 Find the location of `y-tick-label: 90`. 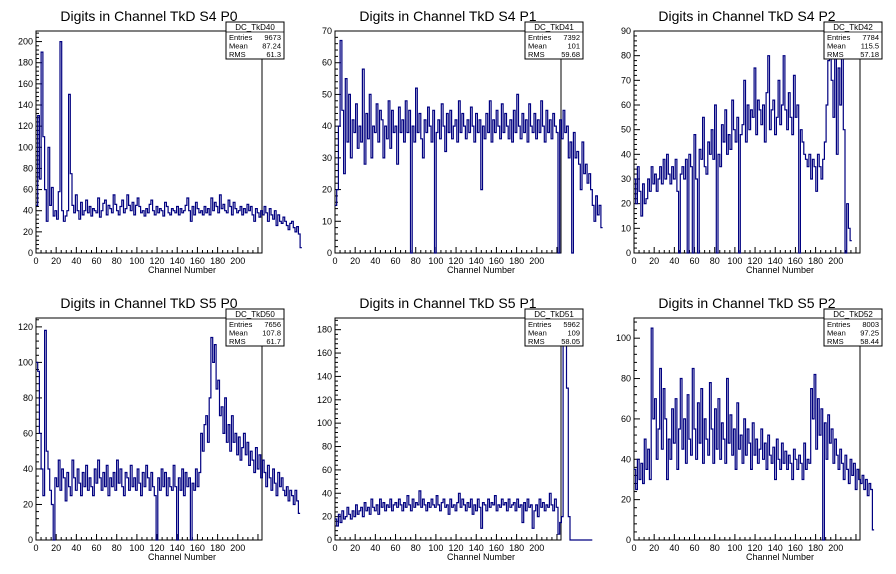

y-tick-label: 90 is located at coordinates (626, 31).